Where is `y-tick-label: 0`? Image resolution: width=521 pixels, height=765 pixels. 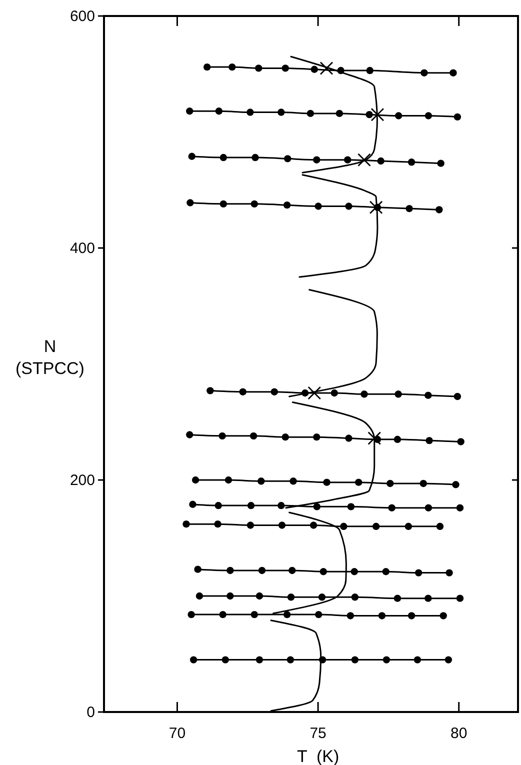
y-tick-label: 0 is located at coordinates (90, 712).